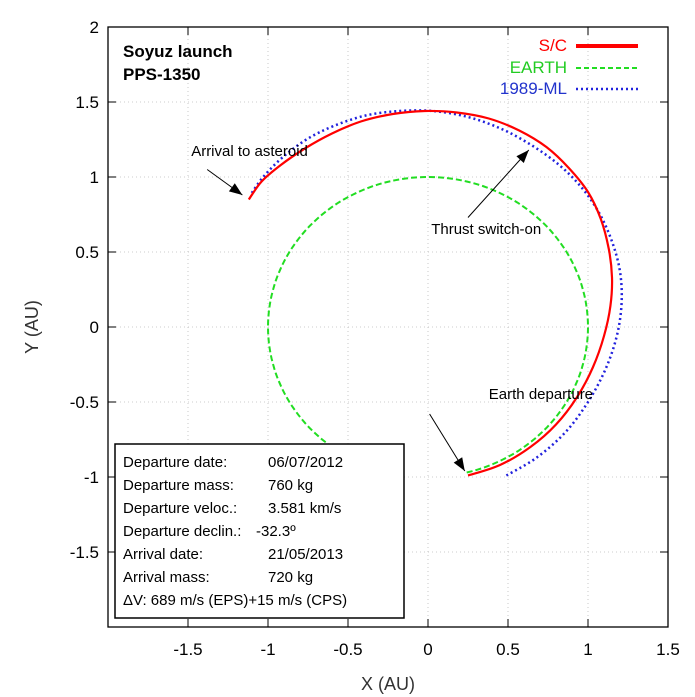  What do you see at coordinates (668, 649) in the screenshot?
I see `x-tick-label: 1.5` at bounding box center [668, 649].